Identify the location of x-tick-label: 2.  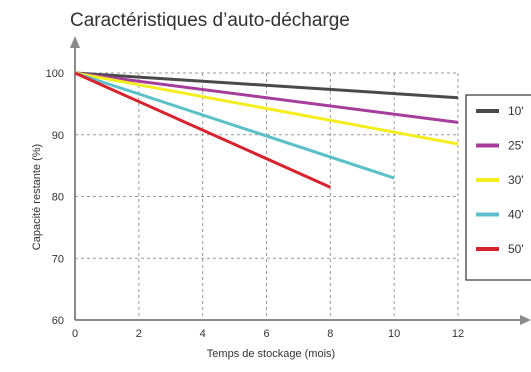
(139, 334).